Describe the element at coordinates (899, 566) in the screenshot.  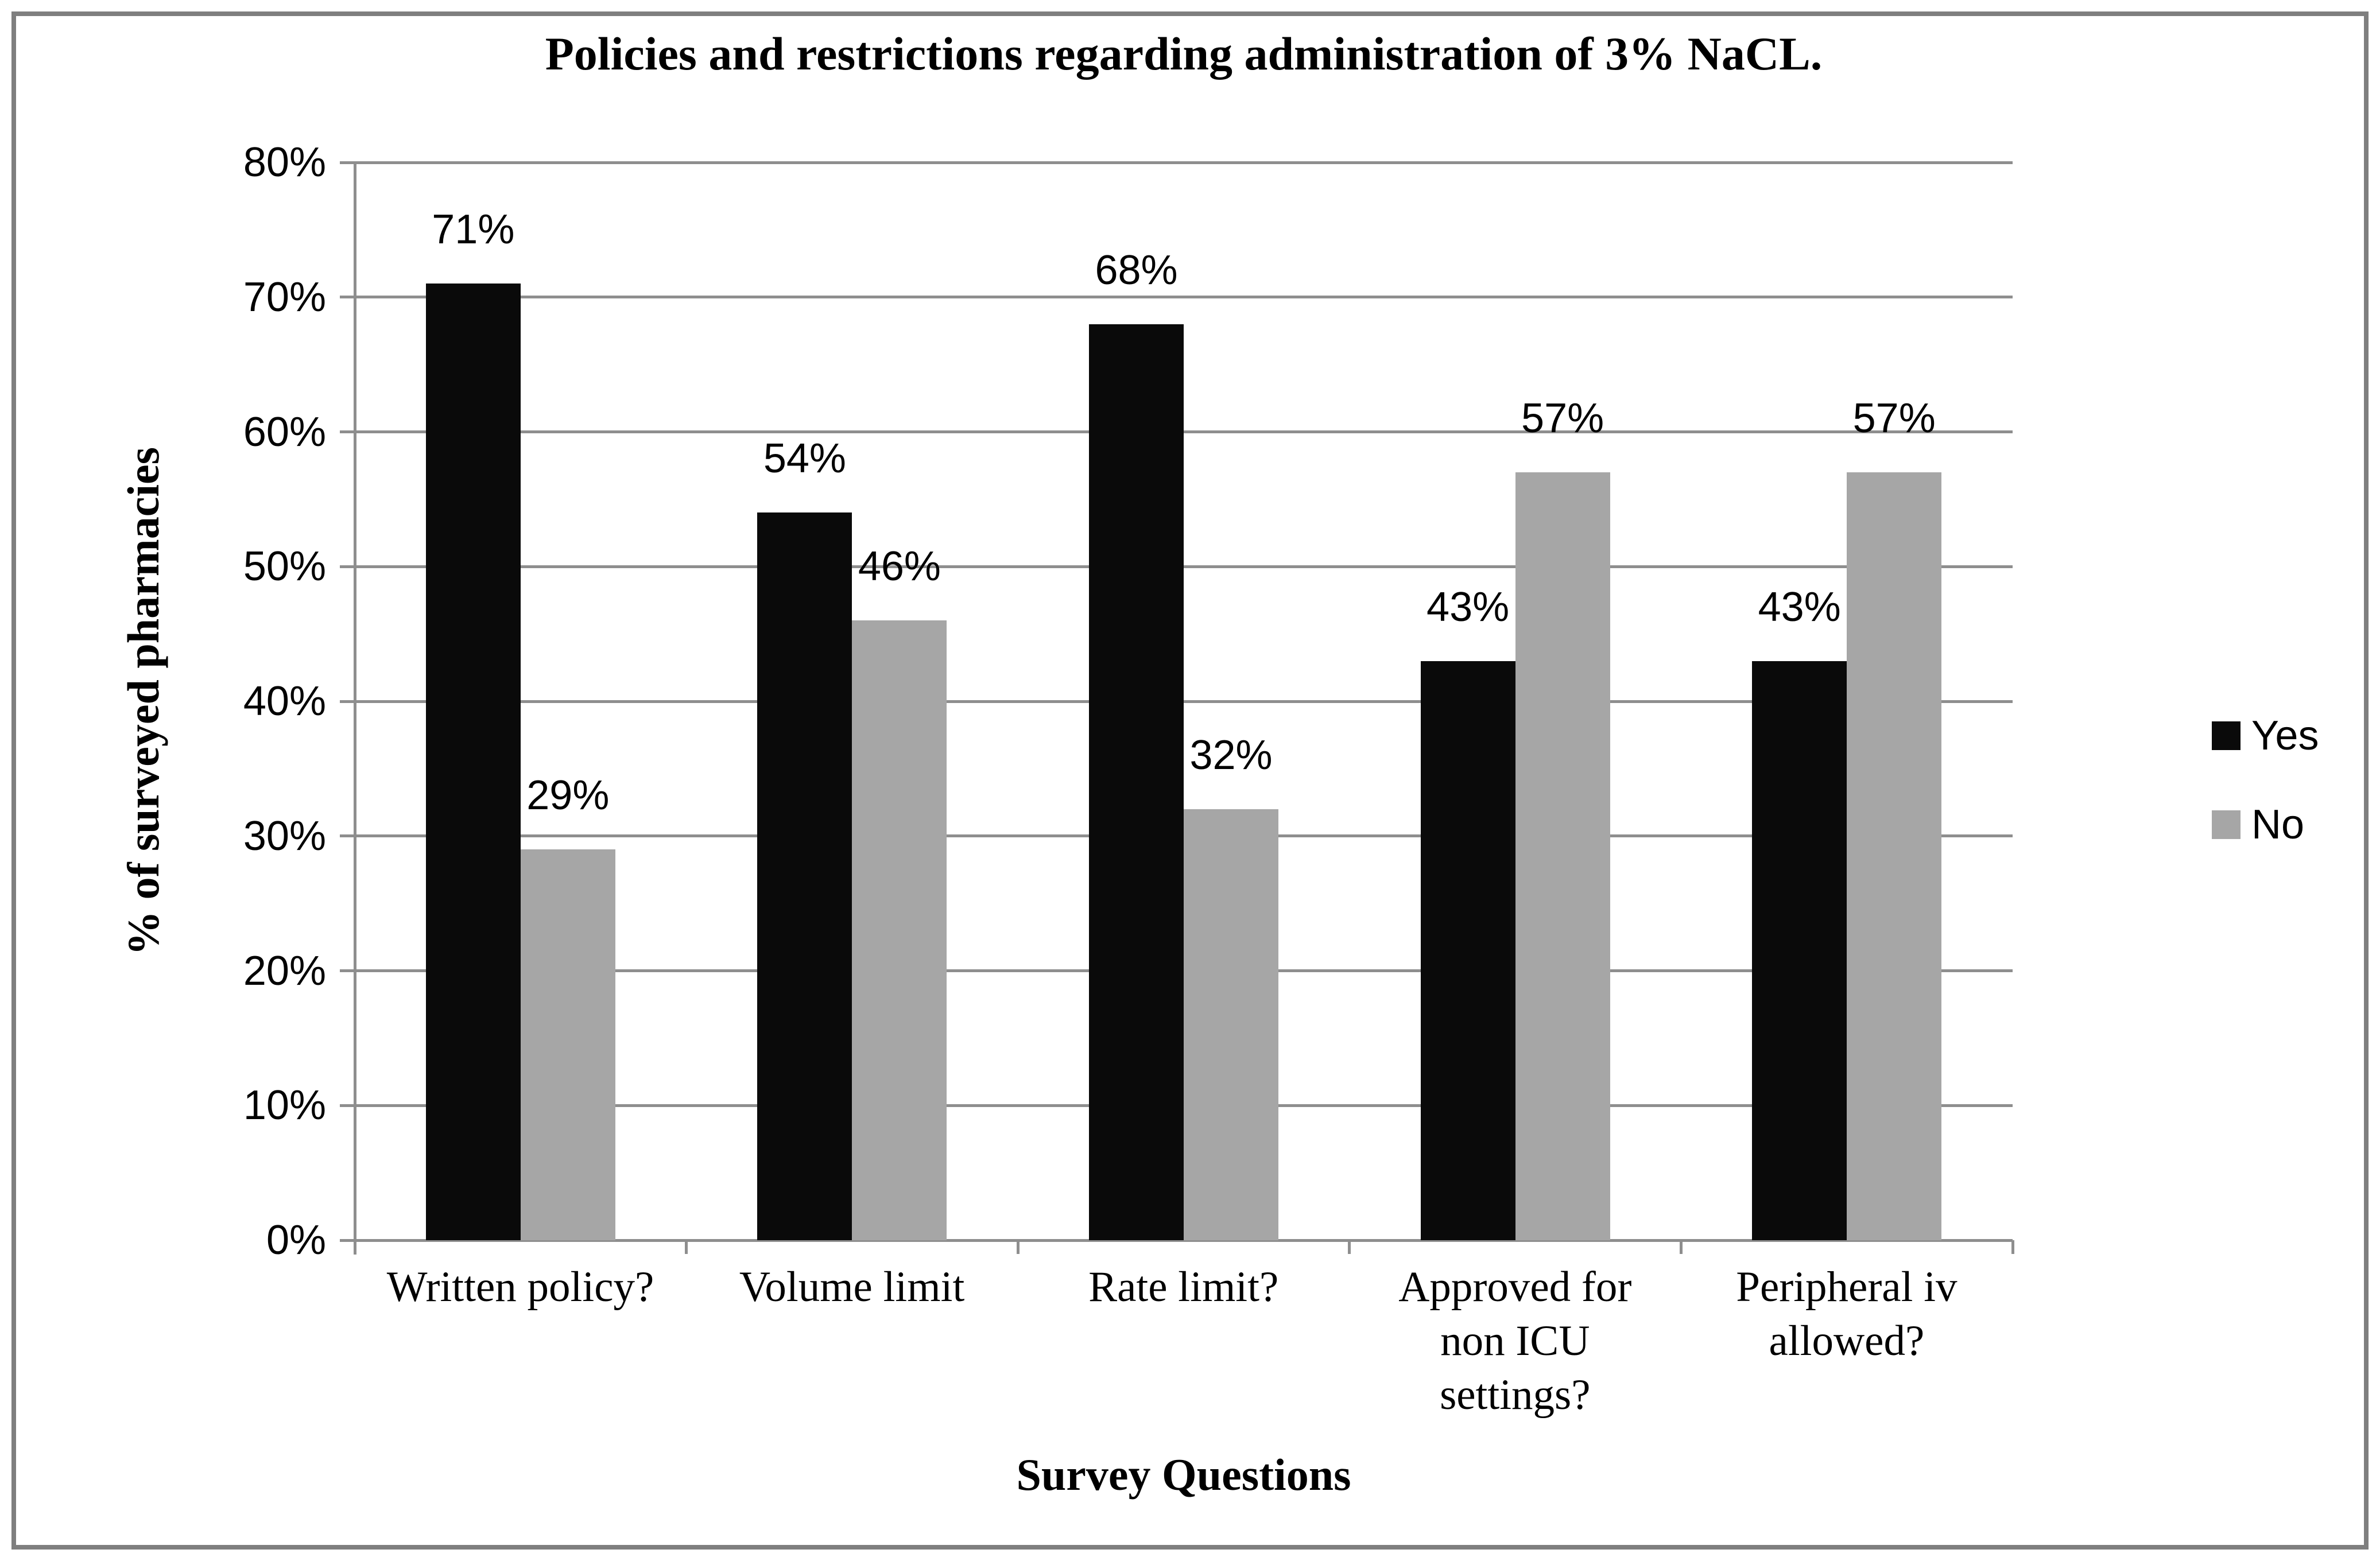
I see `data-label-no-2: 46%` at that location.